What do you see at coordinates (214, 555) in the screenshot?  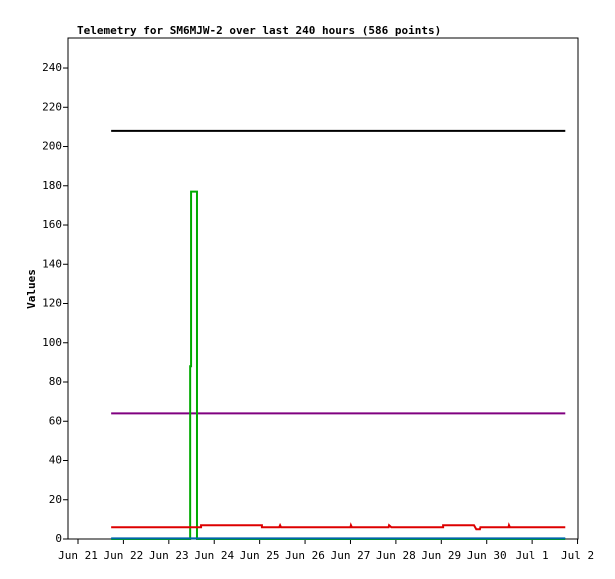 I see `x-tick-label: Jun 24` at bounding box center [214, 555].